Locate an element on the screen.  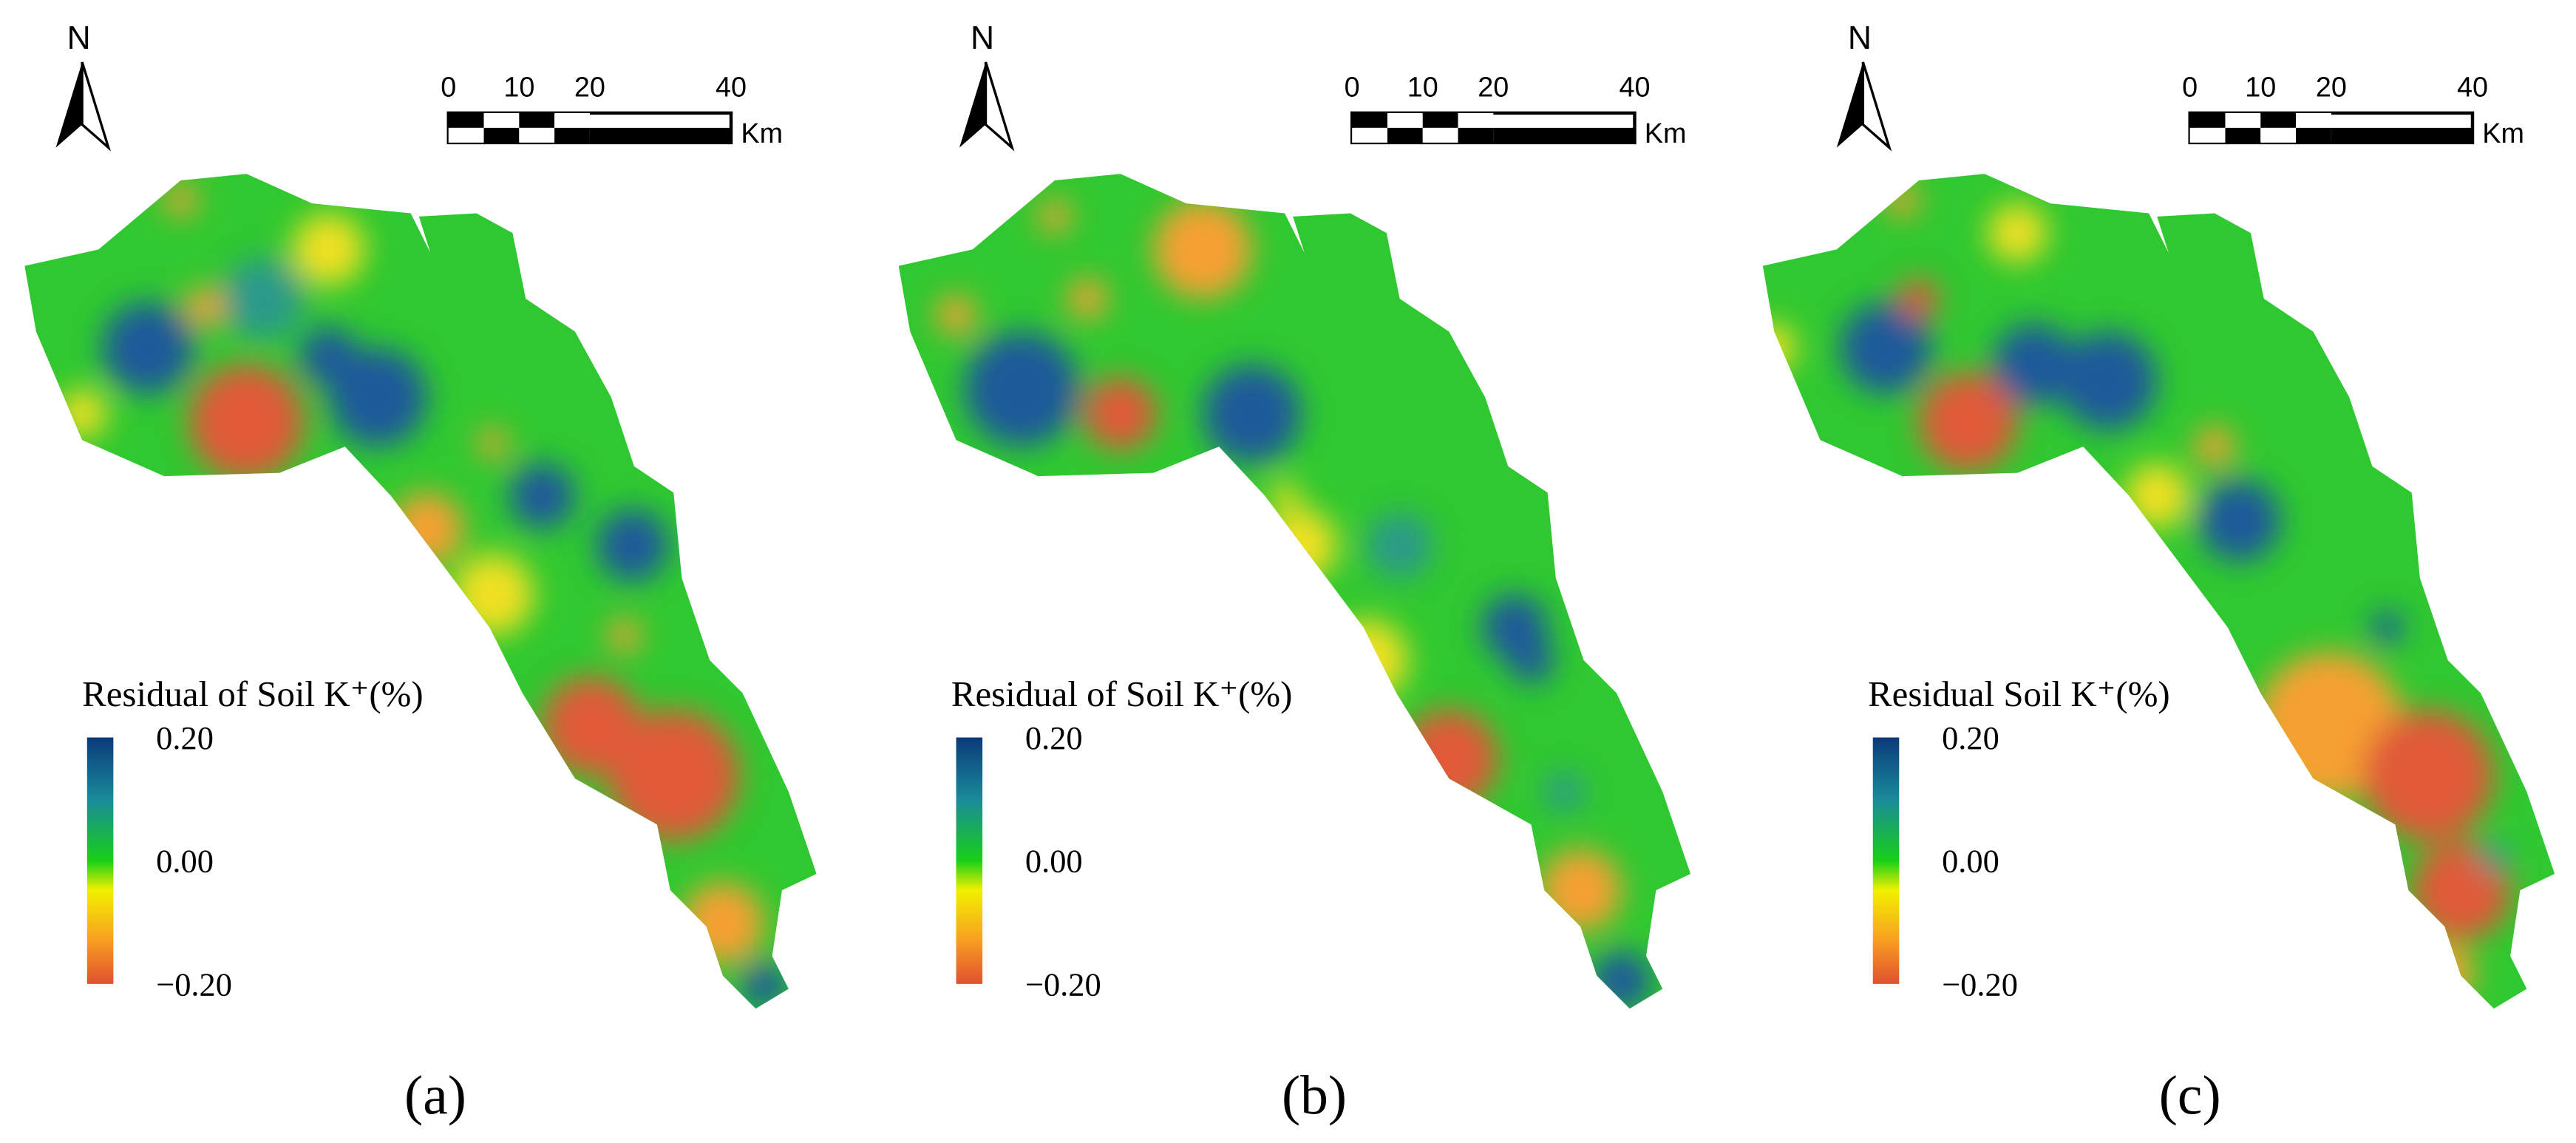
north-right is located at coordinates (96, 106).